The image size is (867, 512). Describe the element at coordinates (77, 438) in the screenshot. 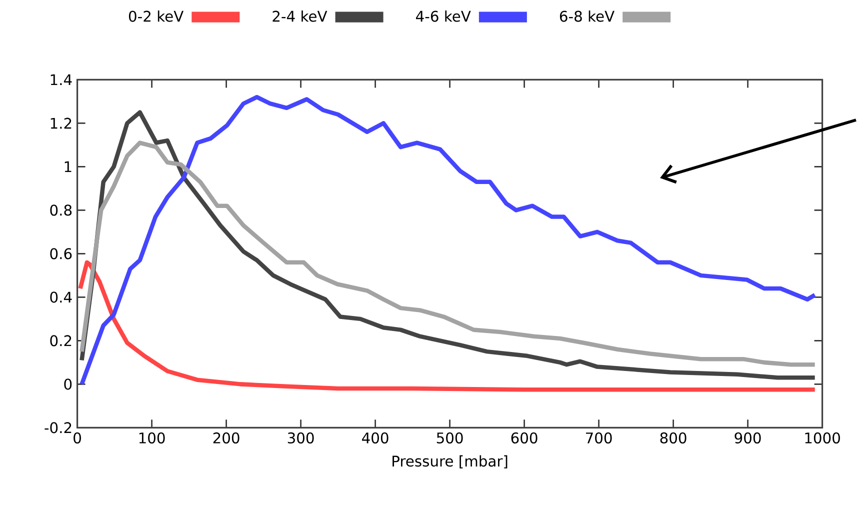

I see `x-tick-label: 0` at that location.